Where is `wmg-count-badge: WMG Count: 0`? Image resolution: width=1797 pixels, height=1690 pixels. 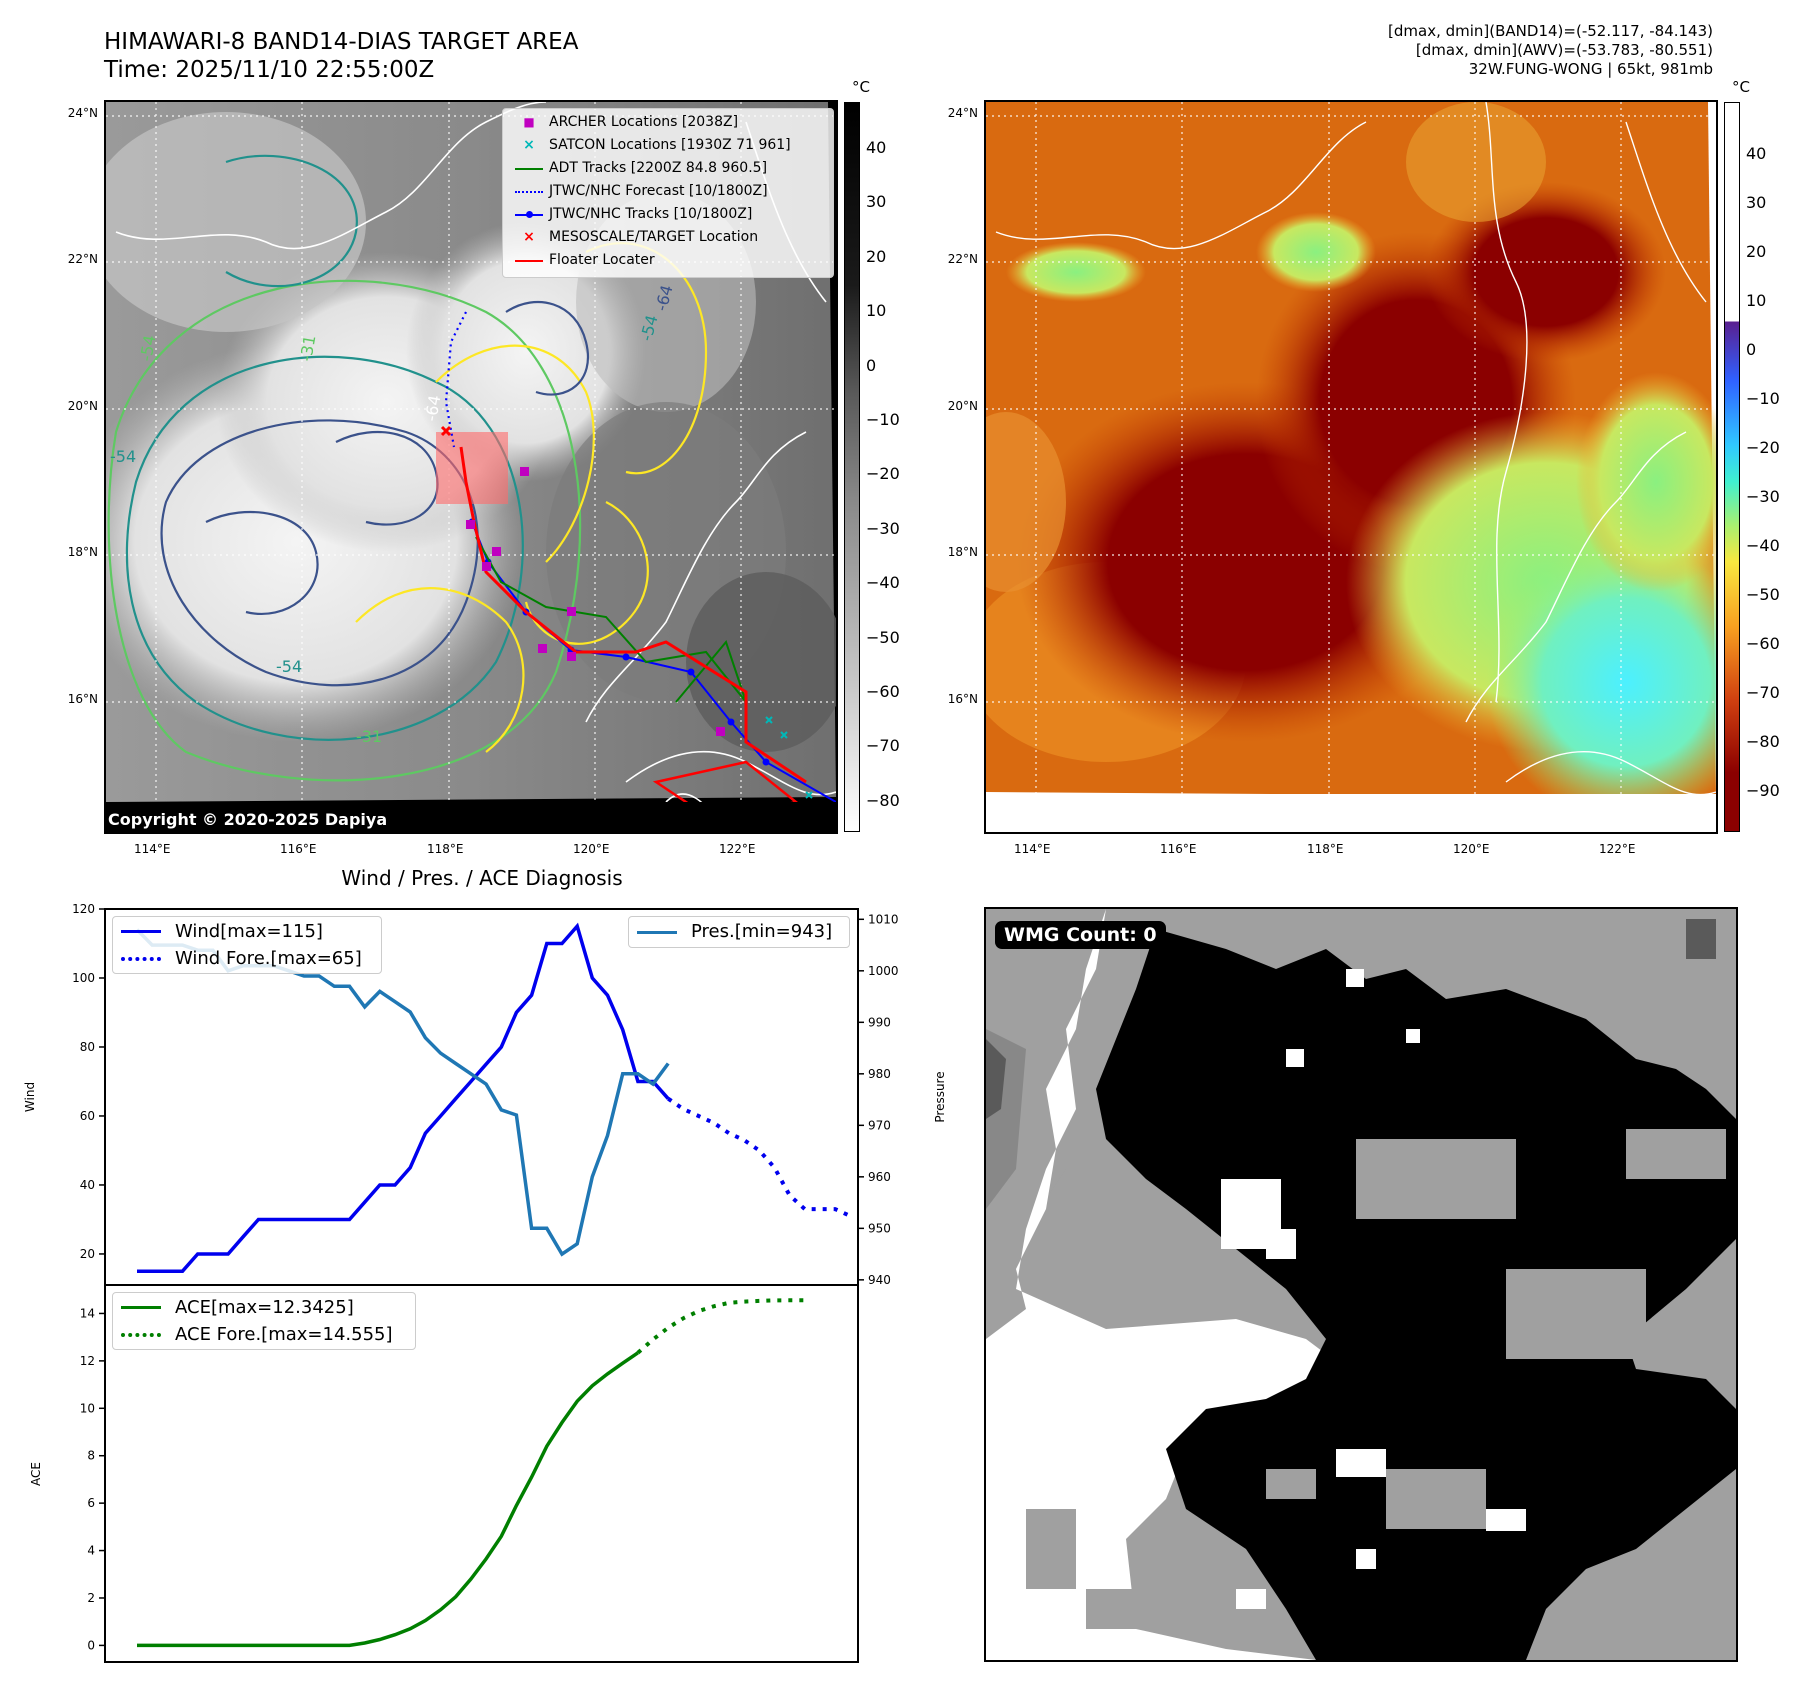
wmg-count-badge: WMG Count: 0 is located at coordinates (1080, 935).